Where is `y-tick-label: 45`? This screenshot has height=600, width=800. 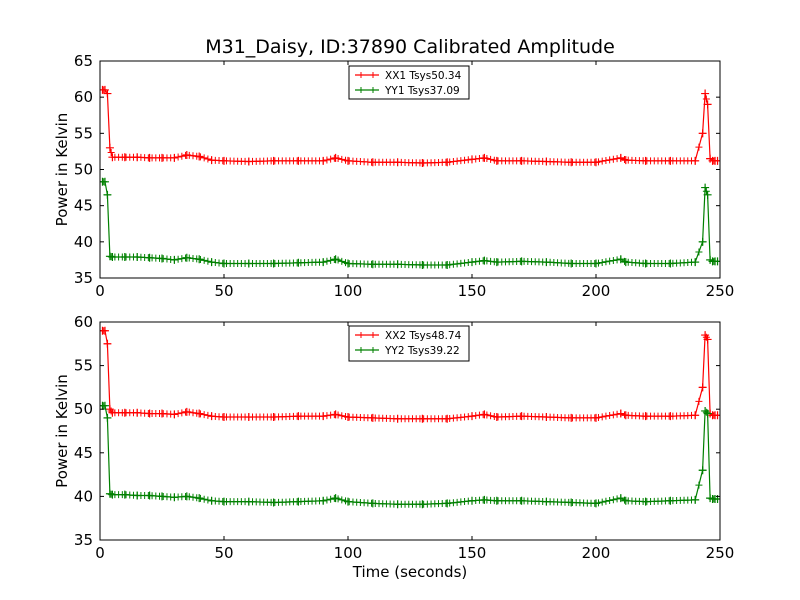
y-tick-label: 45 is located at coordinates (83, 206).